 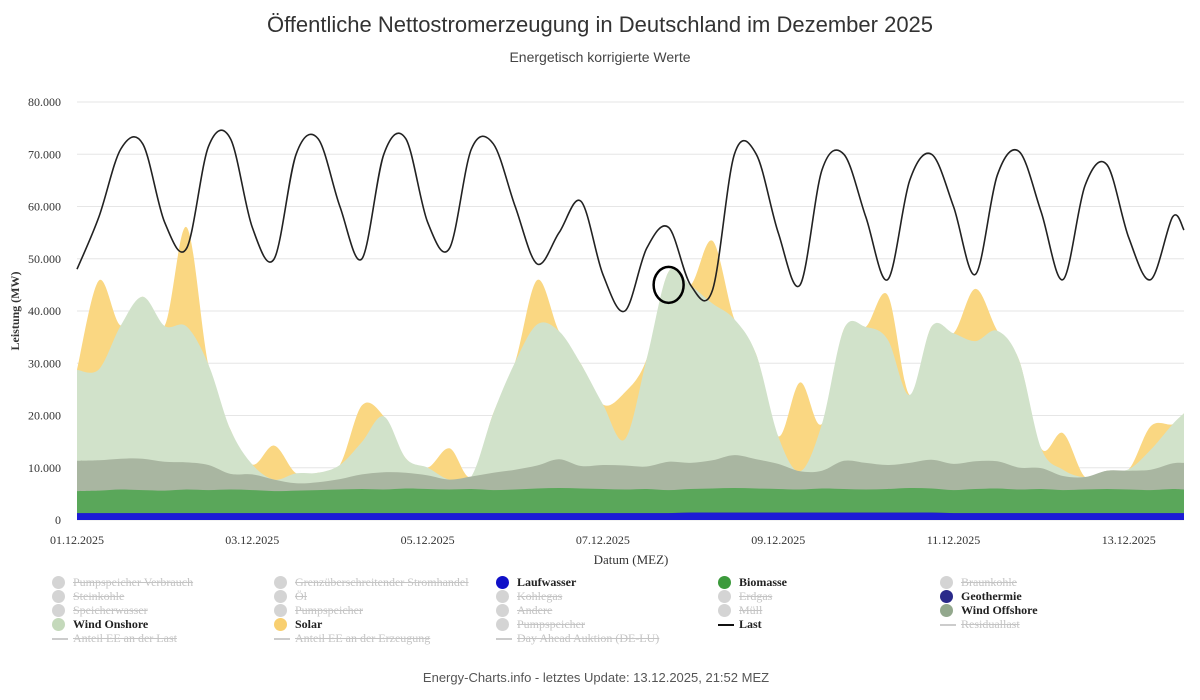 I want to click on legend-label: Biomasse, so click(x=763, y=581).